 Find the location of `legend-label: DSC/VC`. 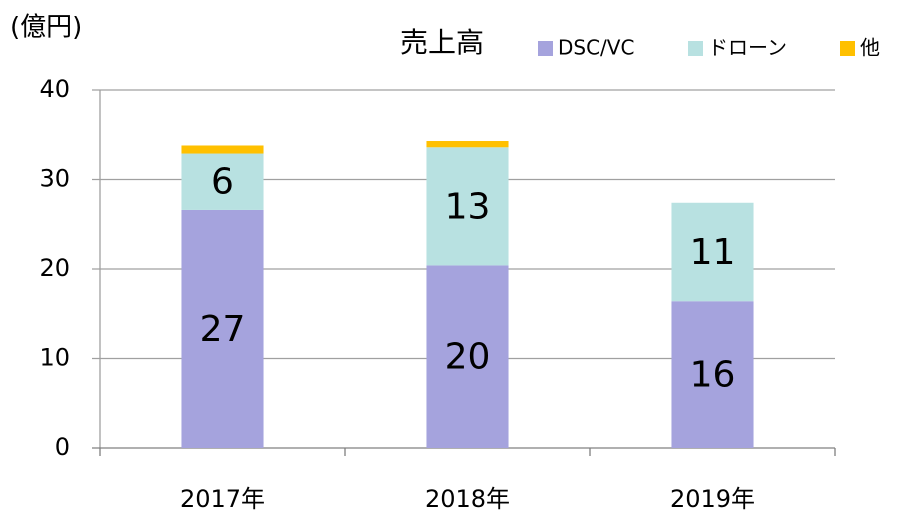

legend-label: DSC/VC is located at coordinates (596, 48).